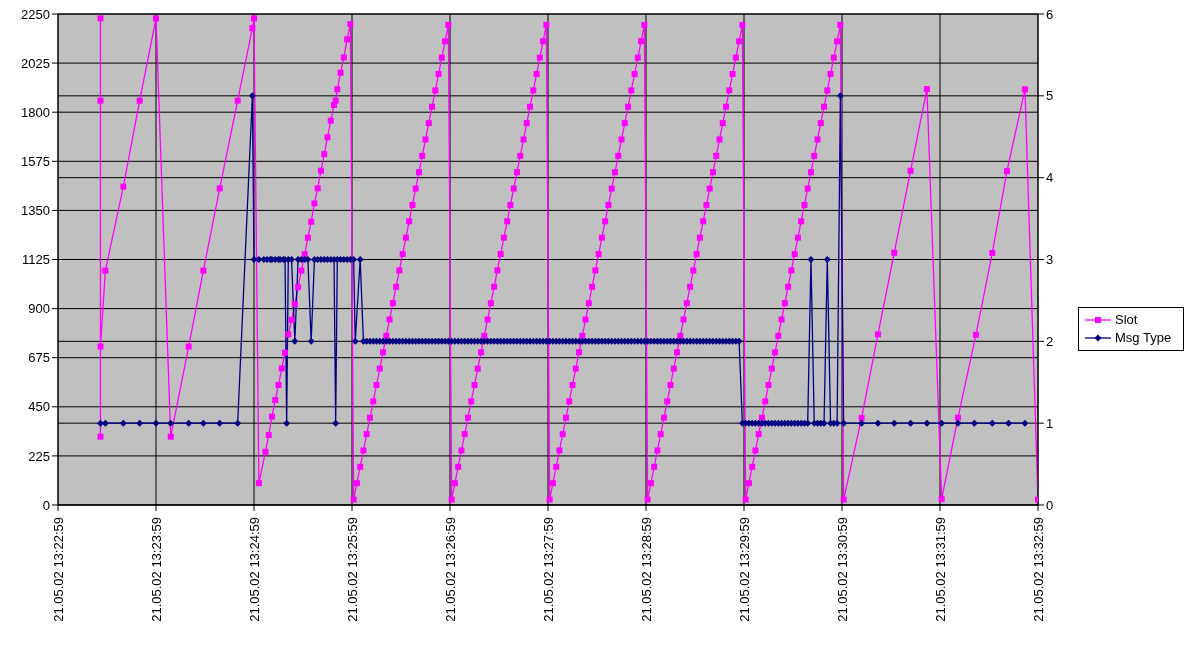  What do you see at coordinates (1050, 260) in the screenshot?
I see `y2-tick-label: 3` at bounding box center [1050, 260].